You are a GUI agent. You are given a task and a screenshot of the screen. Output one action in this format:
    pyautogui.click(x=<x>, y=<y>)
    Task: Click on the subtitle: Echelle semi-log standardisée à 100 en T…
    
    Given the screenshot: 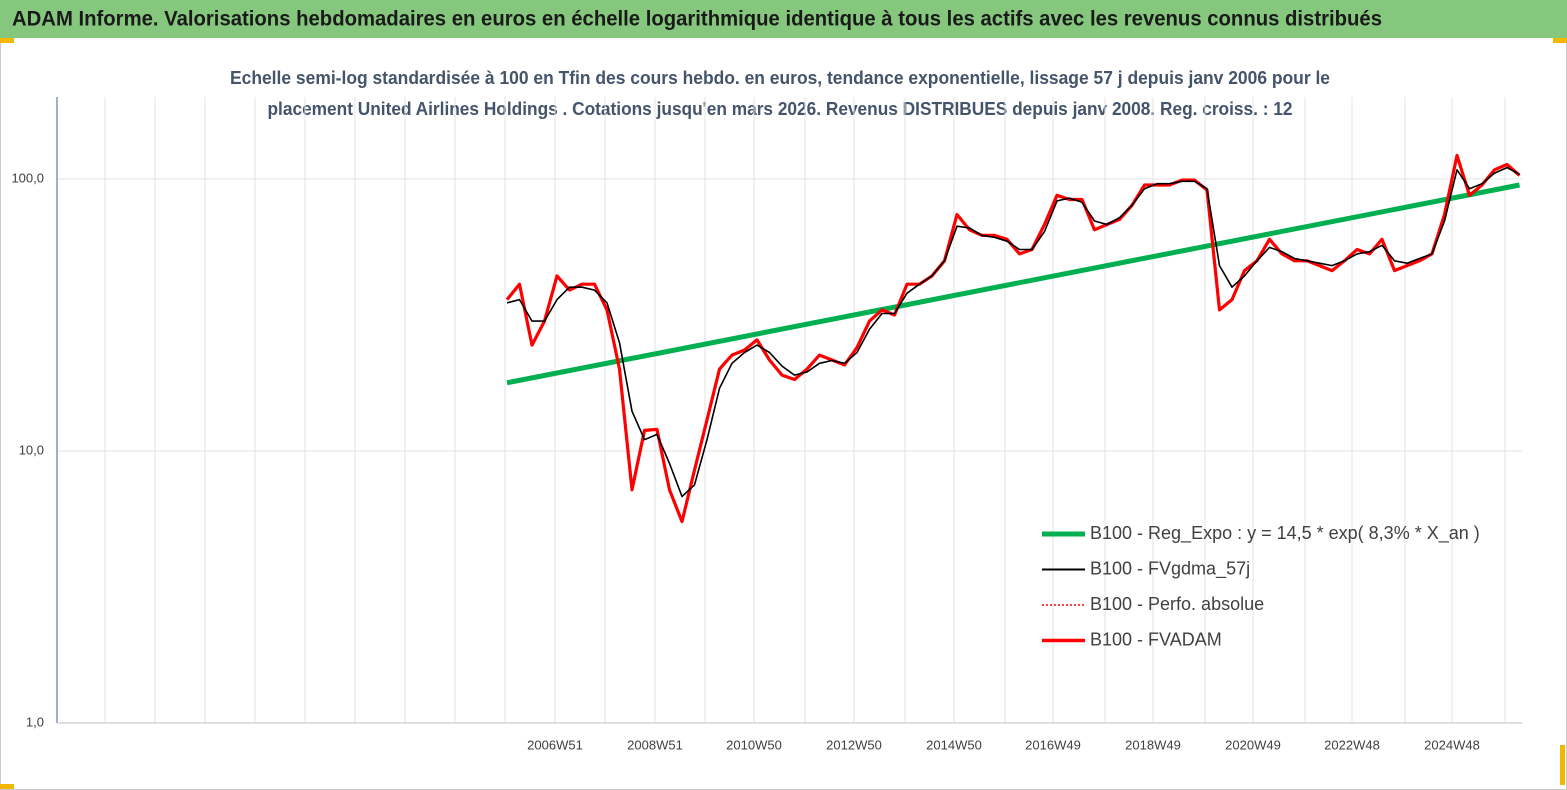 What is the action you would take?
    pyautogui.click(x=780, y=78)
    